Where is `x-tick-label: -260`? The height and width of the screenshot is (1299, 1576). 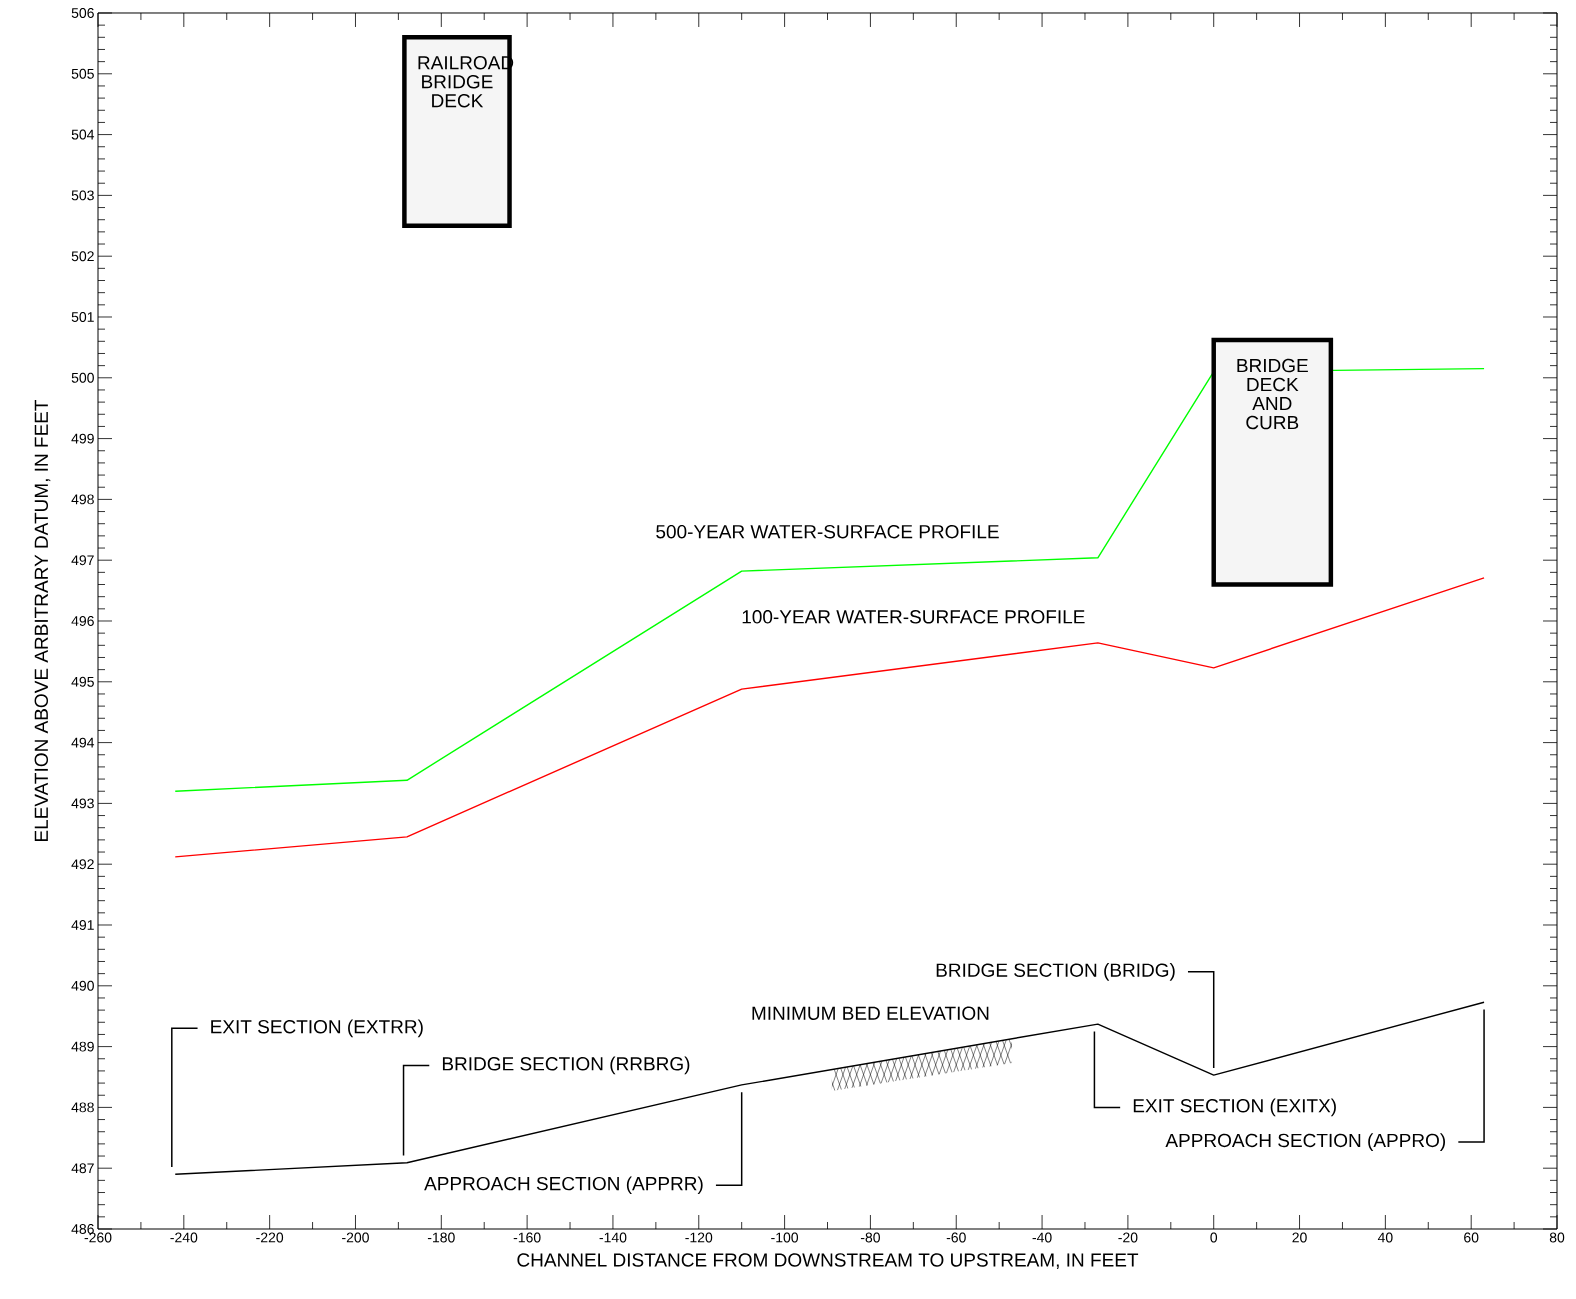
x-tick-label: -260 is located at coordinates (98, 1237).